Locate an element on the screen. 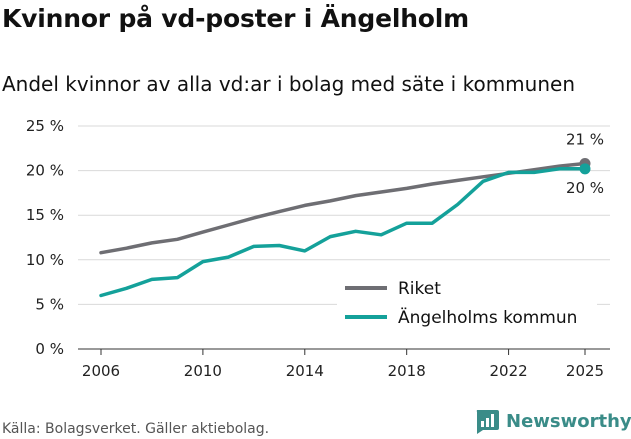 This screenshot has width=631, height=439. y-tick-label: 15 % is located at coordinates (45, 215).